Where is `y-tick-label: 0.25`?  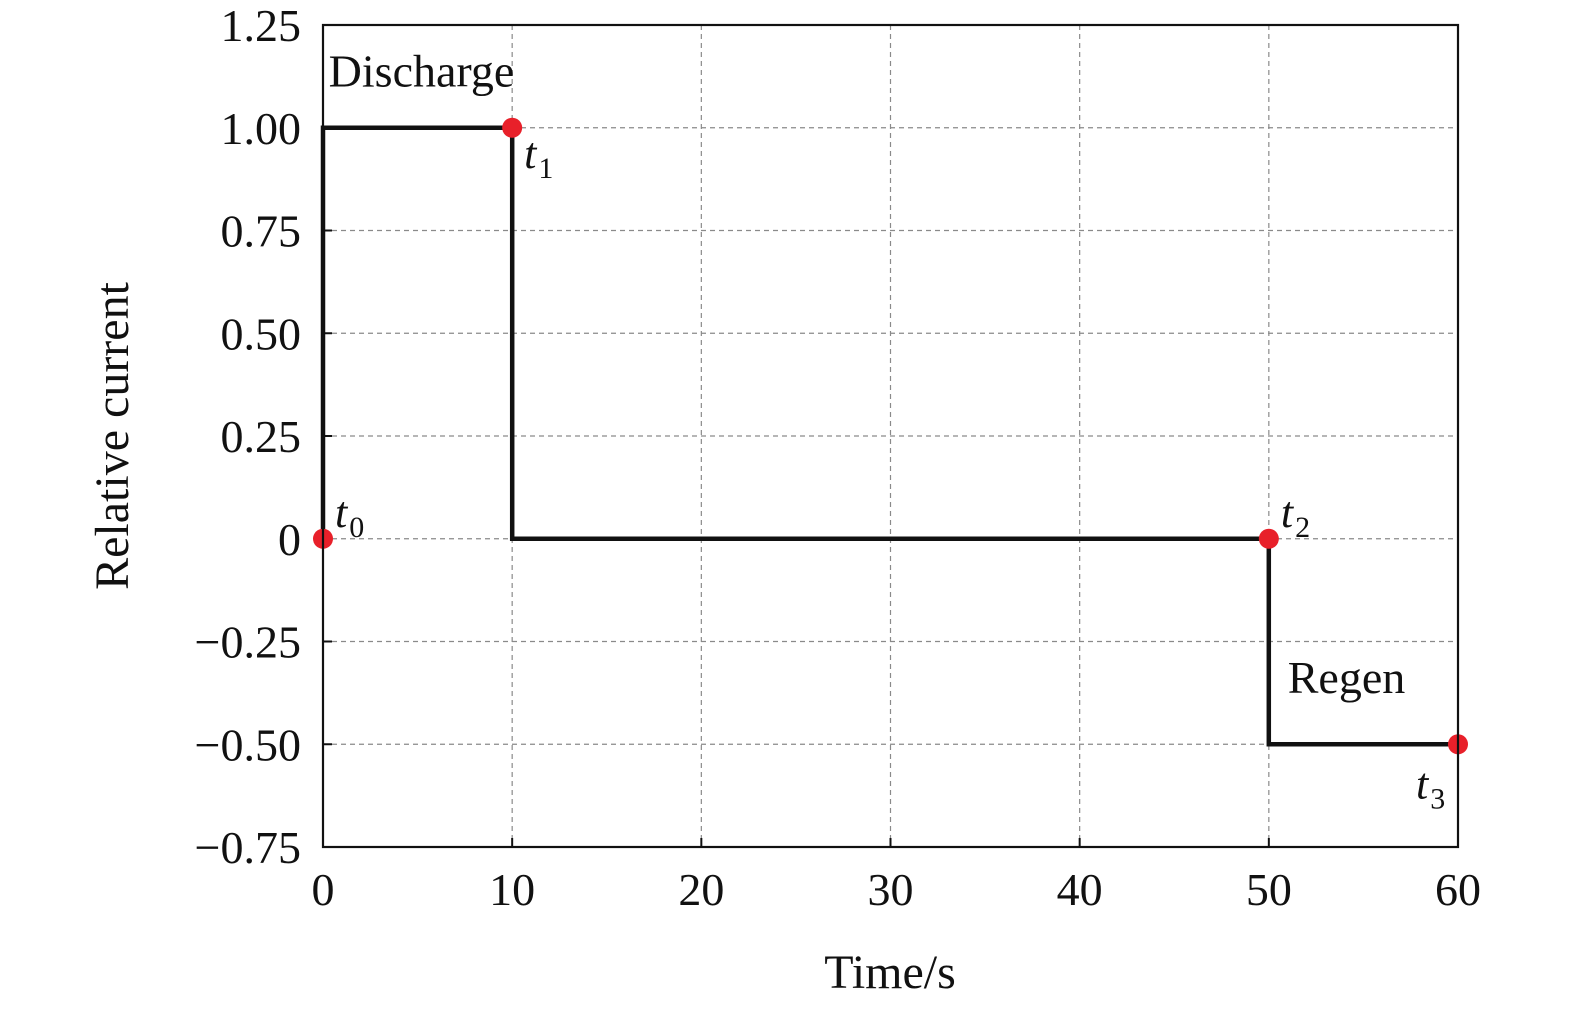 y-tick-label: 0.25 is located at coordinates (261, 436).